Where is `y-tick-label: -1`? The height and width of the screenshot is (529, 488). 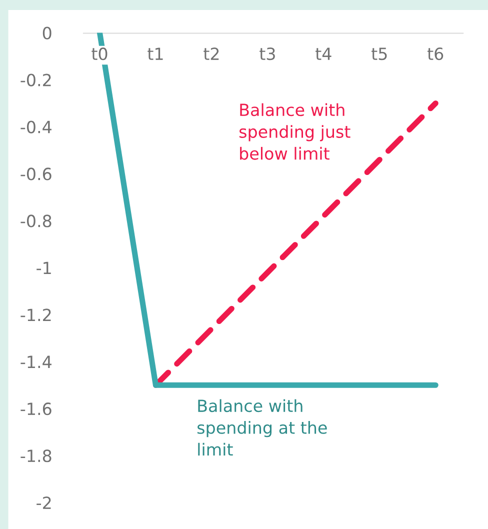
y-tick-label: -1 is located at coordinates (43, 268).